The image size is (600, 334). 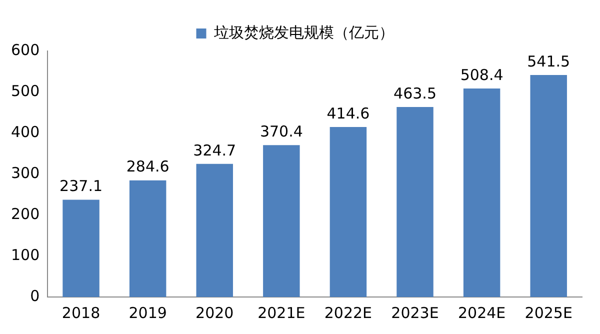 What do you see at coordinates (482, 313) in the screenshot?
I see `x-tick-label: 2024E` at bounding box center [482, 313].